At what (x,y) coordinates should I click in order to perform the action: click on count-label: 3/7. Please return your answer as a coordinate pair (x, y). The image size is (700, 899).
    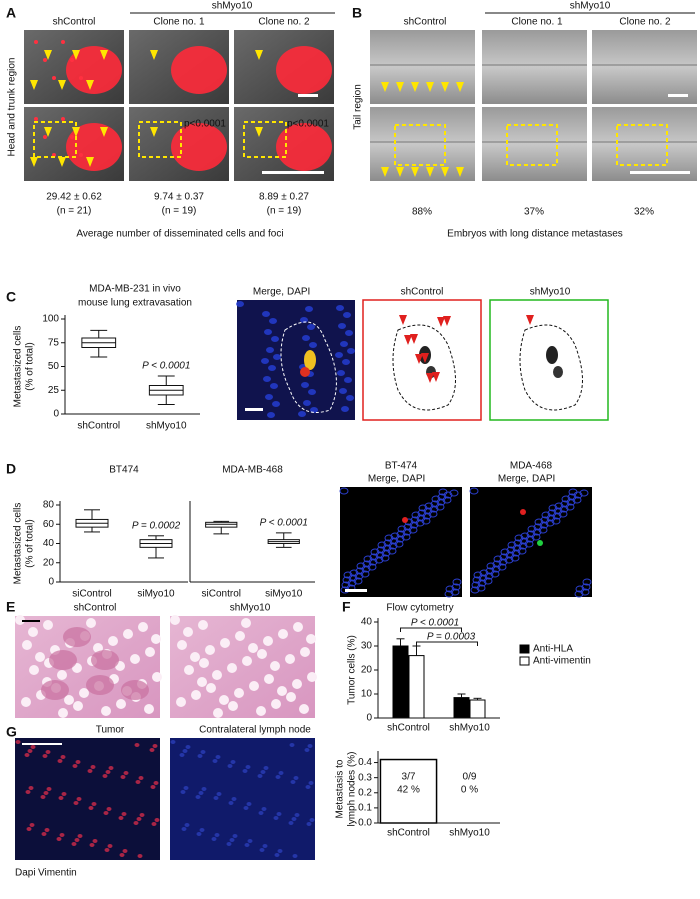
    Looking at the image, I should click on (409, 777).